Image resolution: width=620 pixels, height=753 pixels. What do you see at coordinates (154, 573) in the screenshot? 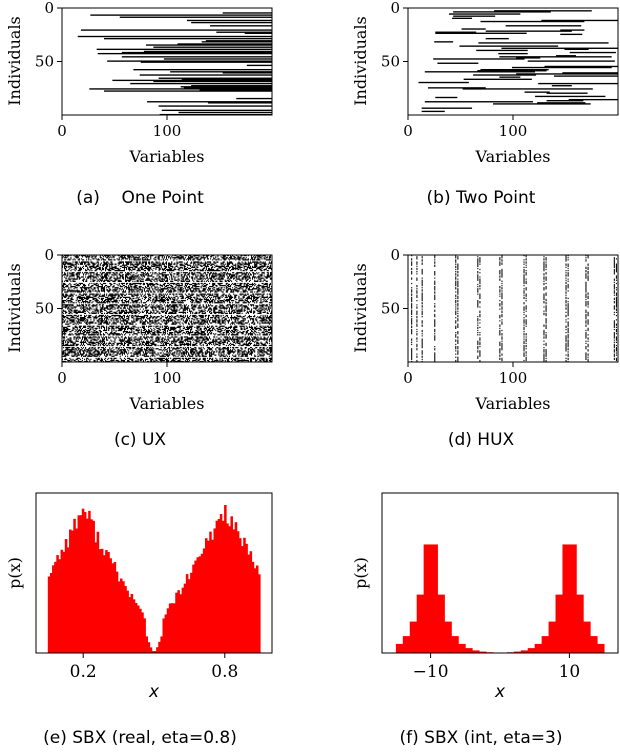
I see `panel-e-frame` at bounding box center [154, 573].